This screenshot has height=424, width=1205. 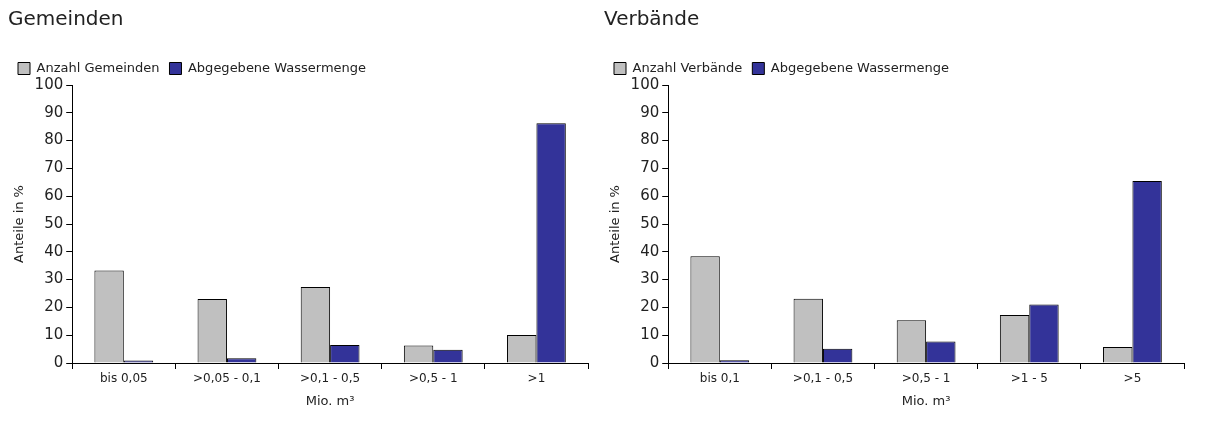 I want to click on x-tick-label: bis 0,1, so click(x=719, y=378).